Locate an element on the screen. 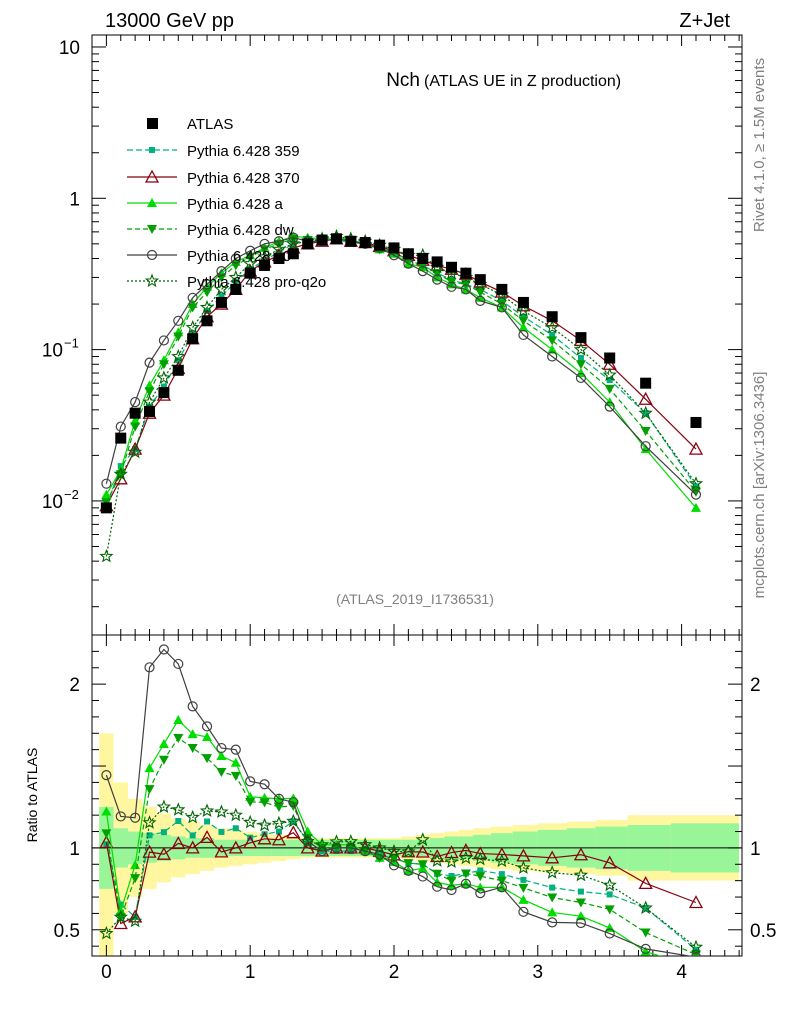 The width and height of the screenshot is (786, 1024). process-label: Z+Jet is located at coordinates (704, 21).